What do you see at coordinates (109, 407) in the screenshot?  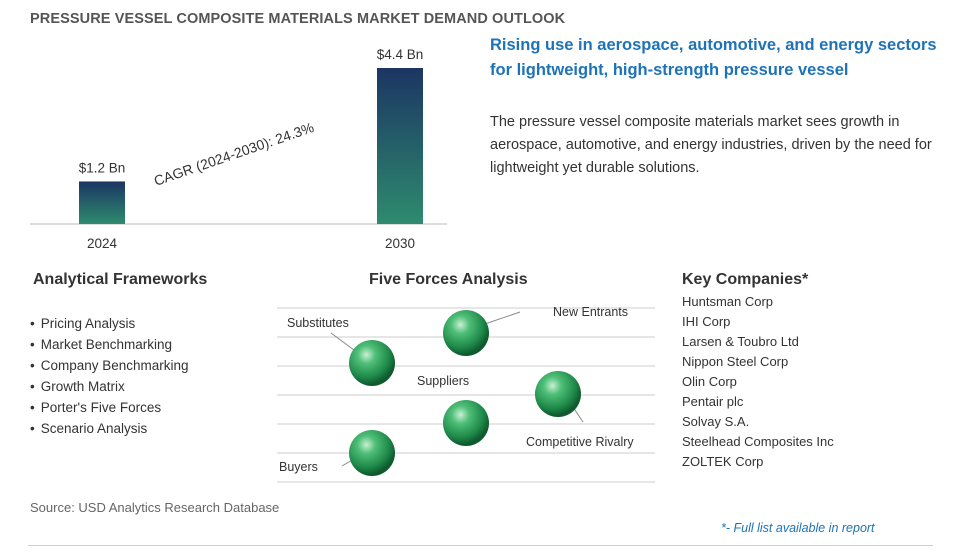 I see `framework-item: Porter's Five Forces` at bounding box center [109, 407].